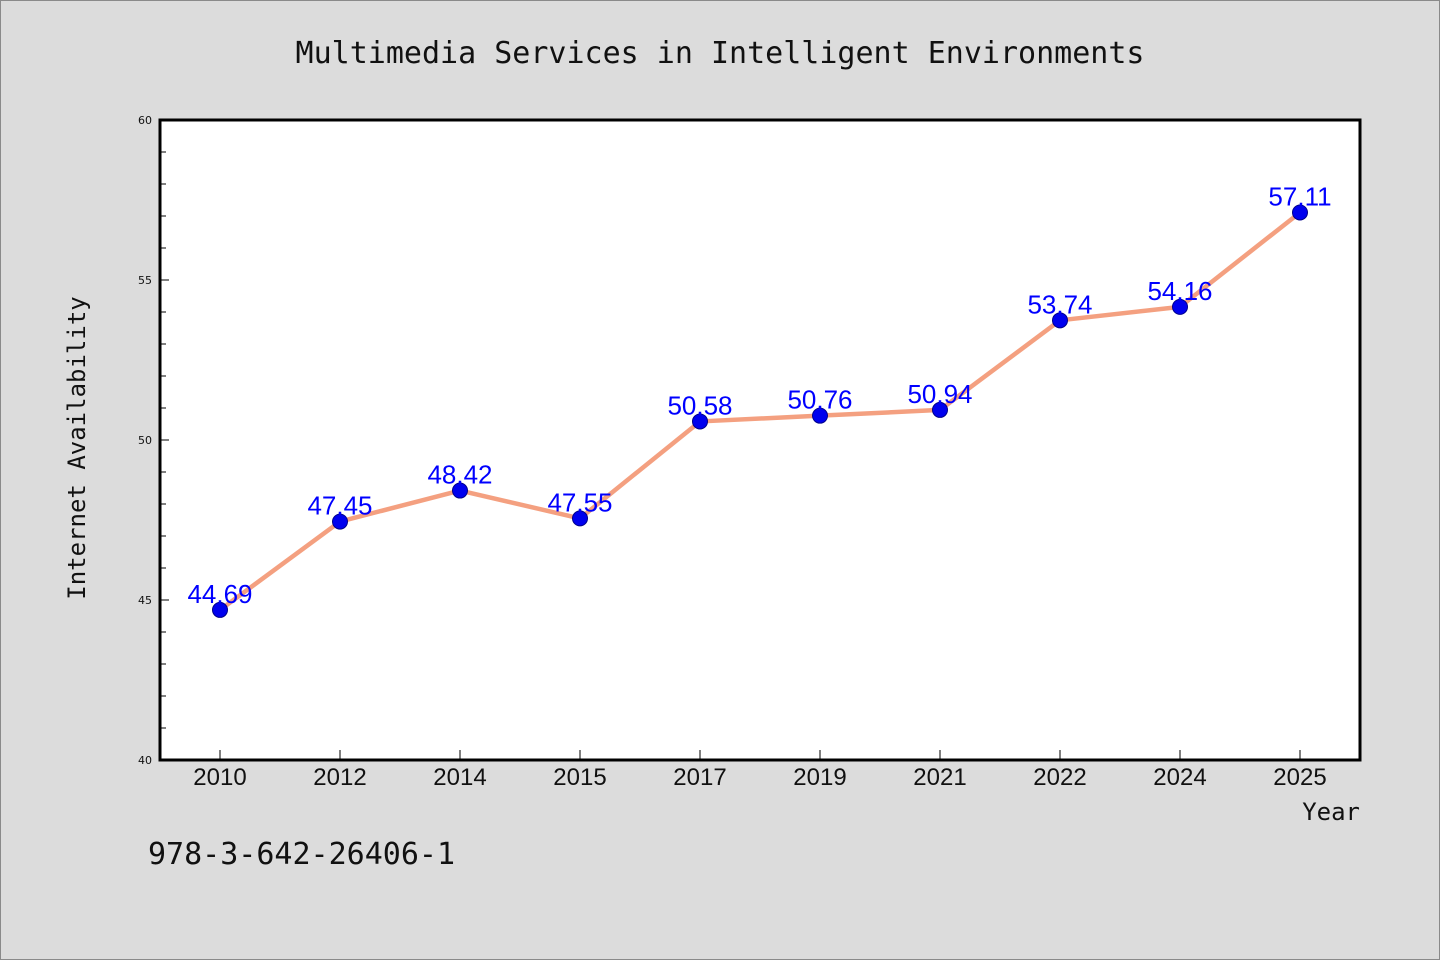  What do you see at coordinates (939, 394) in the screenshot?
I see `data-label: 50.94` at bounding box center [939, 394].